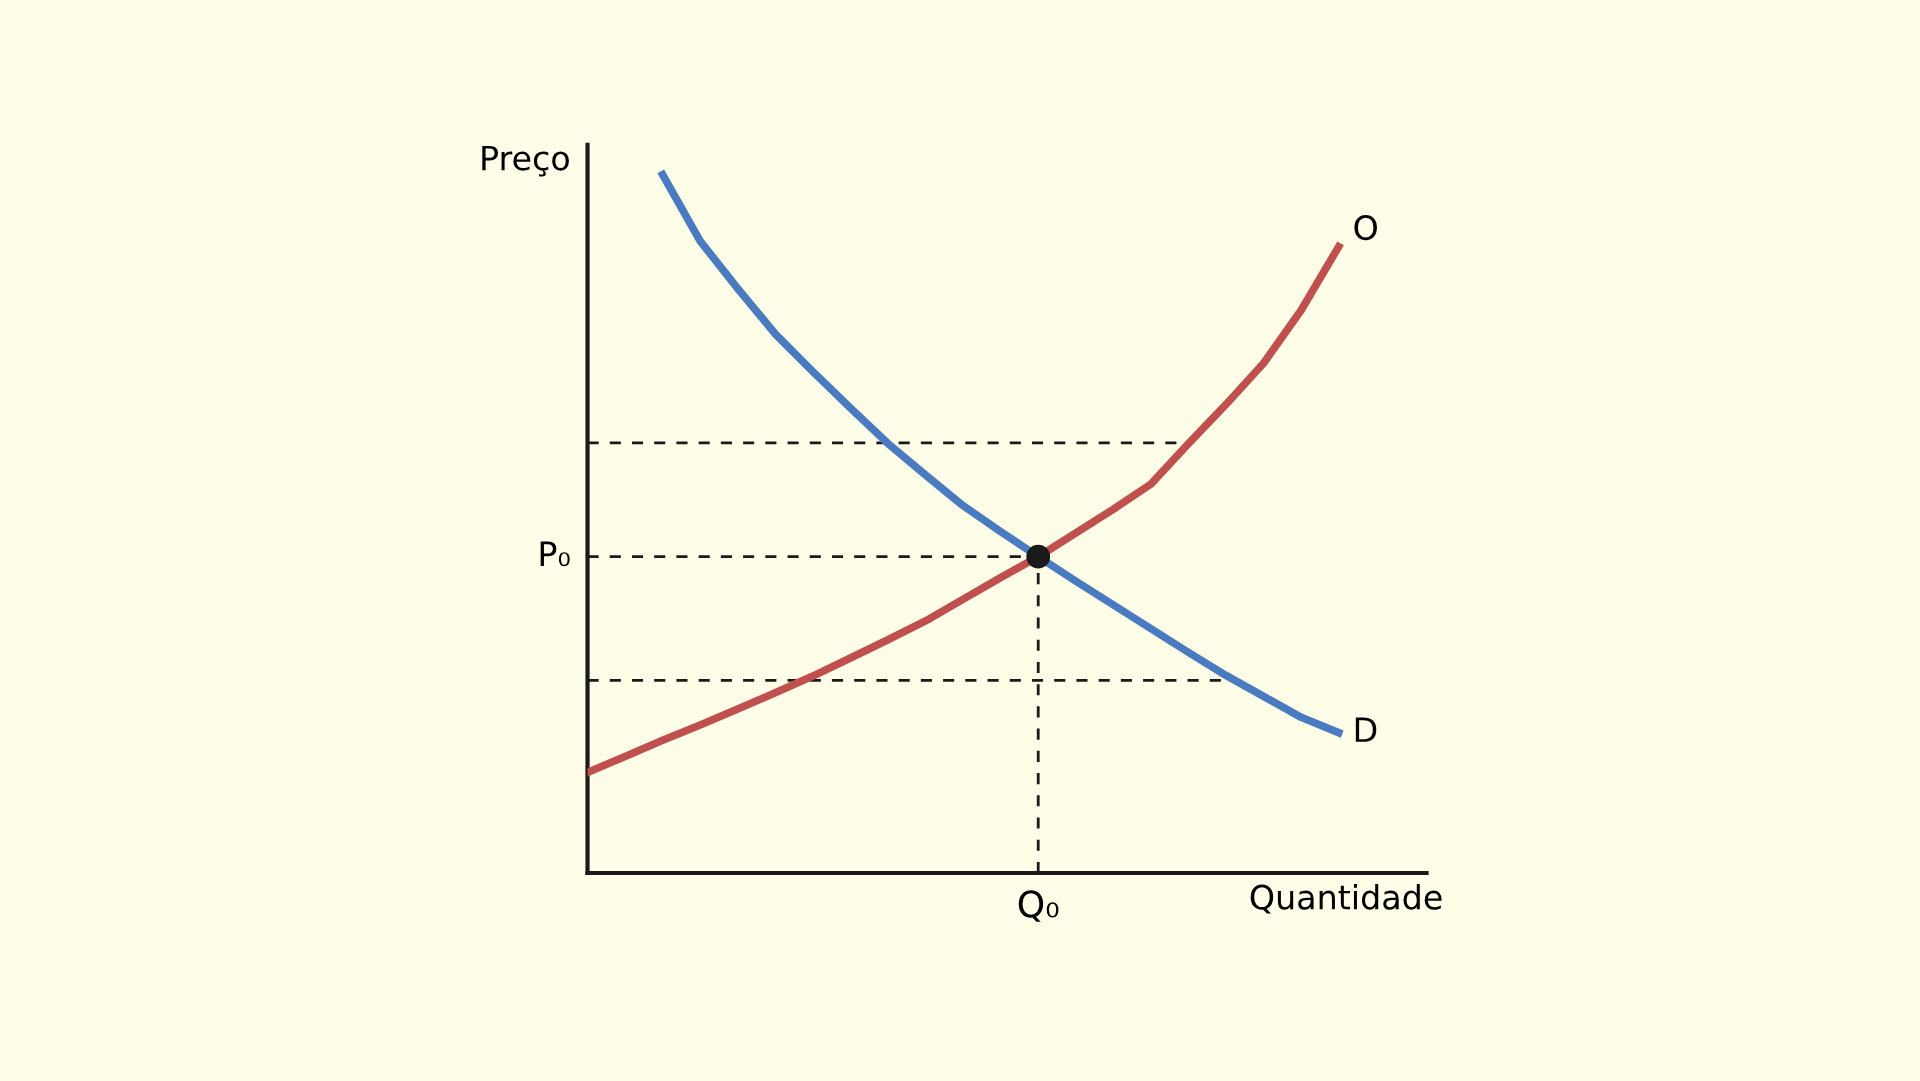  Describe the element at coordinates (1346, 898) in the screenshot. I see `x-axis-title: Quantidade` at that location.